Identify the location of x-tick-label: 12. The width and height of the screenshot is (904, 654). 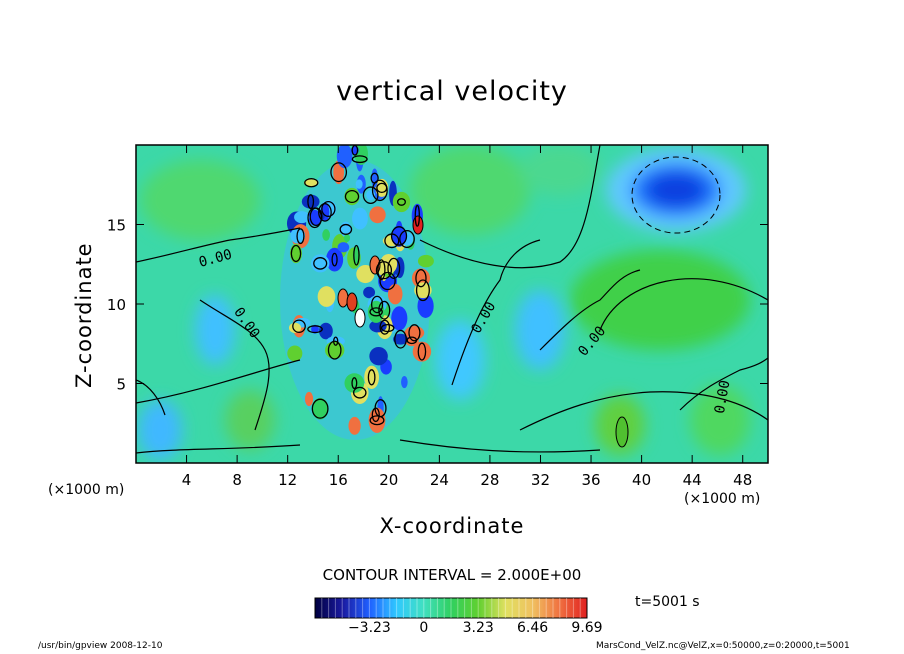
(287, 480).